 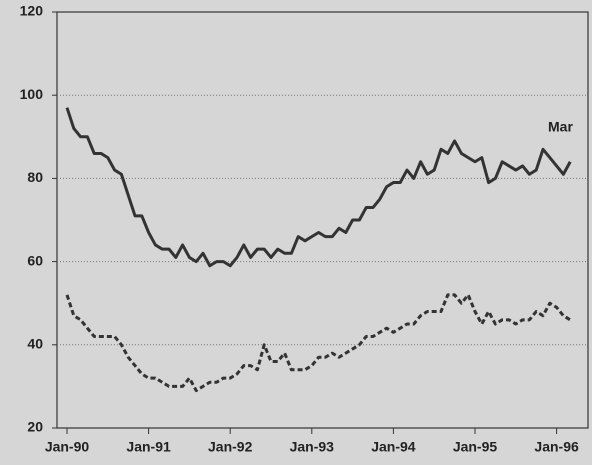 I want to click on x-tick-label: Jan-93, so click(x=312, y=447).